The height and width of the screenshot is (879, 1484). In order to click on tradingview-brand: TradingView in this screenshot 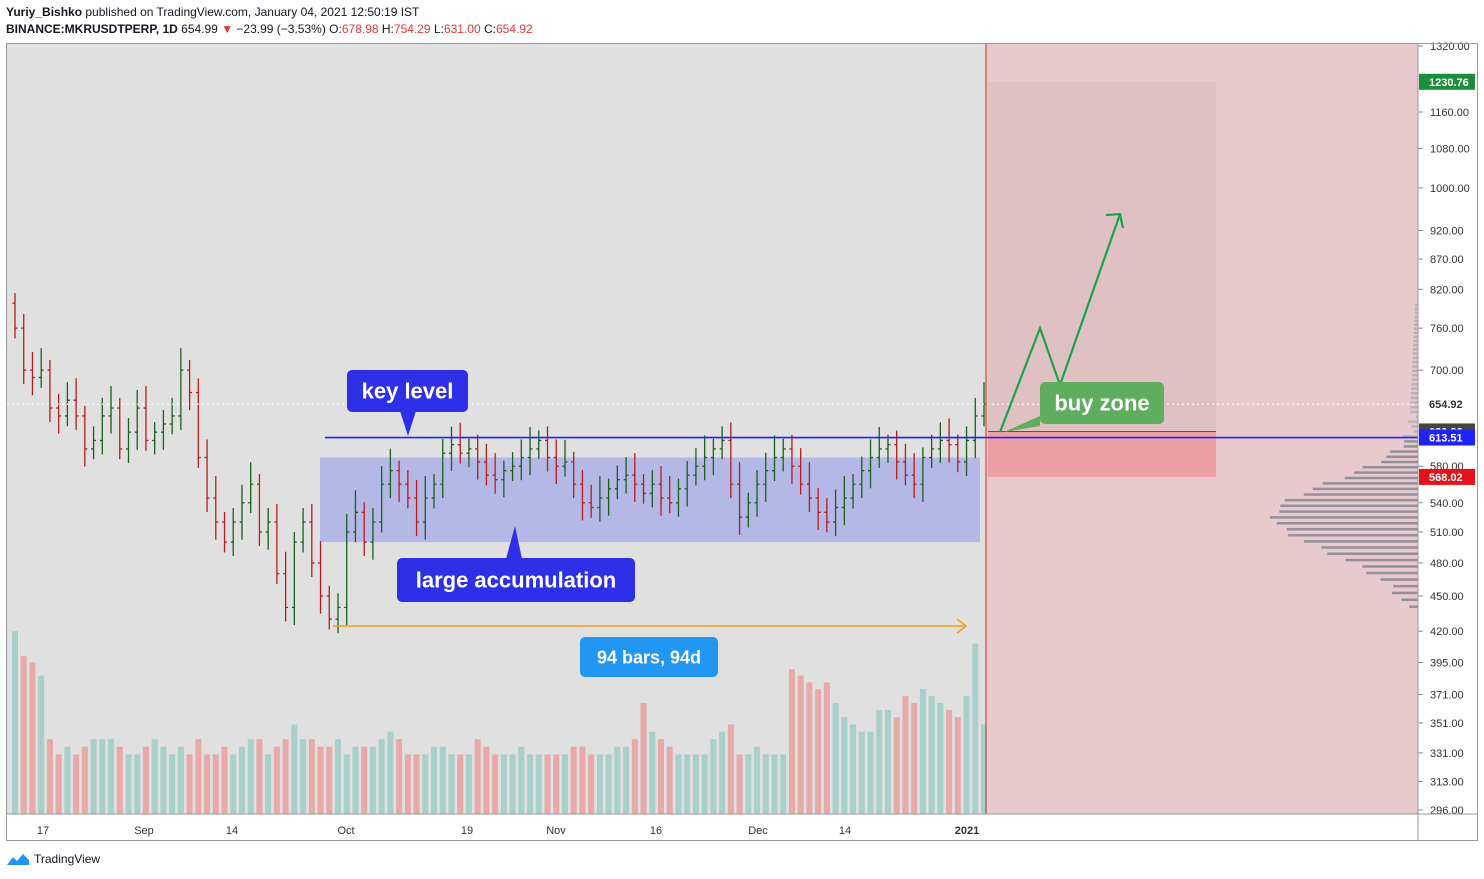, I will do `click(53, 859)`.